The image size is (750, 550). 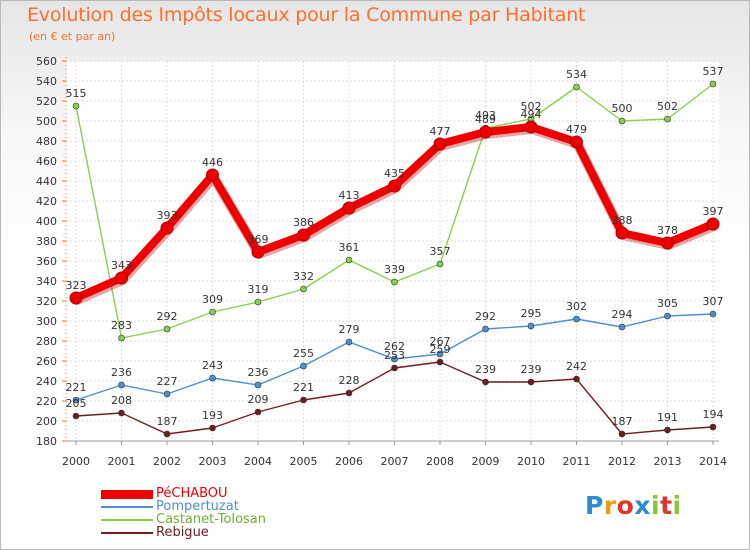 What do you see at coordinates (349, 329) in the screenshot?
I see `data-label: 279` at bounding box center [349, 329].